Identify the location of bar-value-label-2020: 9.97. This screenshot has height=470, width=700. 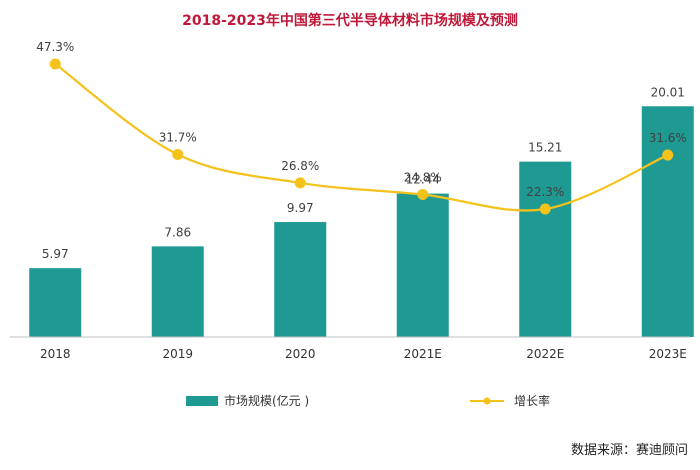
(300, 208).